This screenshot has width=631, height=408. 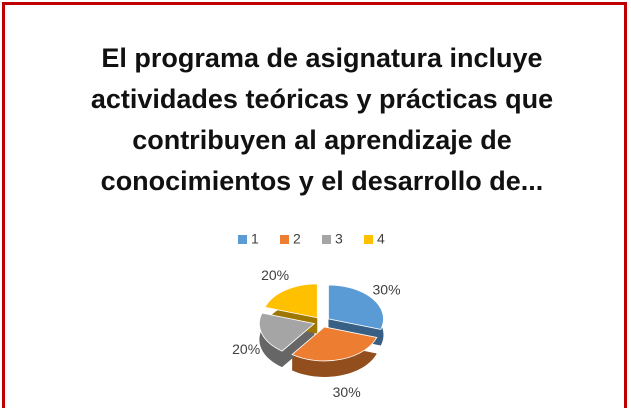 I want to click on border-right, so click(x=625, y=205).